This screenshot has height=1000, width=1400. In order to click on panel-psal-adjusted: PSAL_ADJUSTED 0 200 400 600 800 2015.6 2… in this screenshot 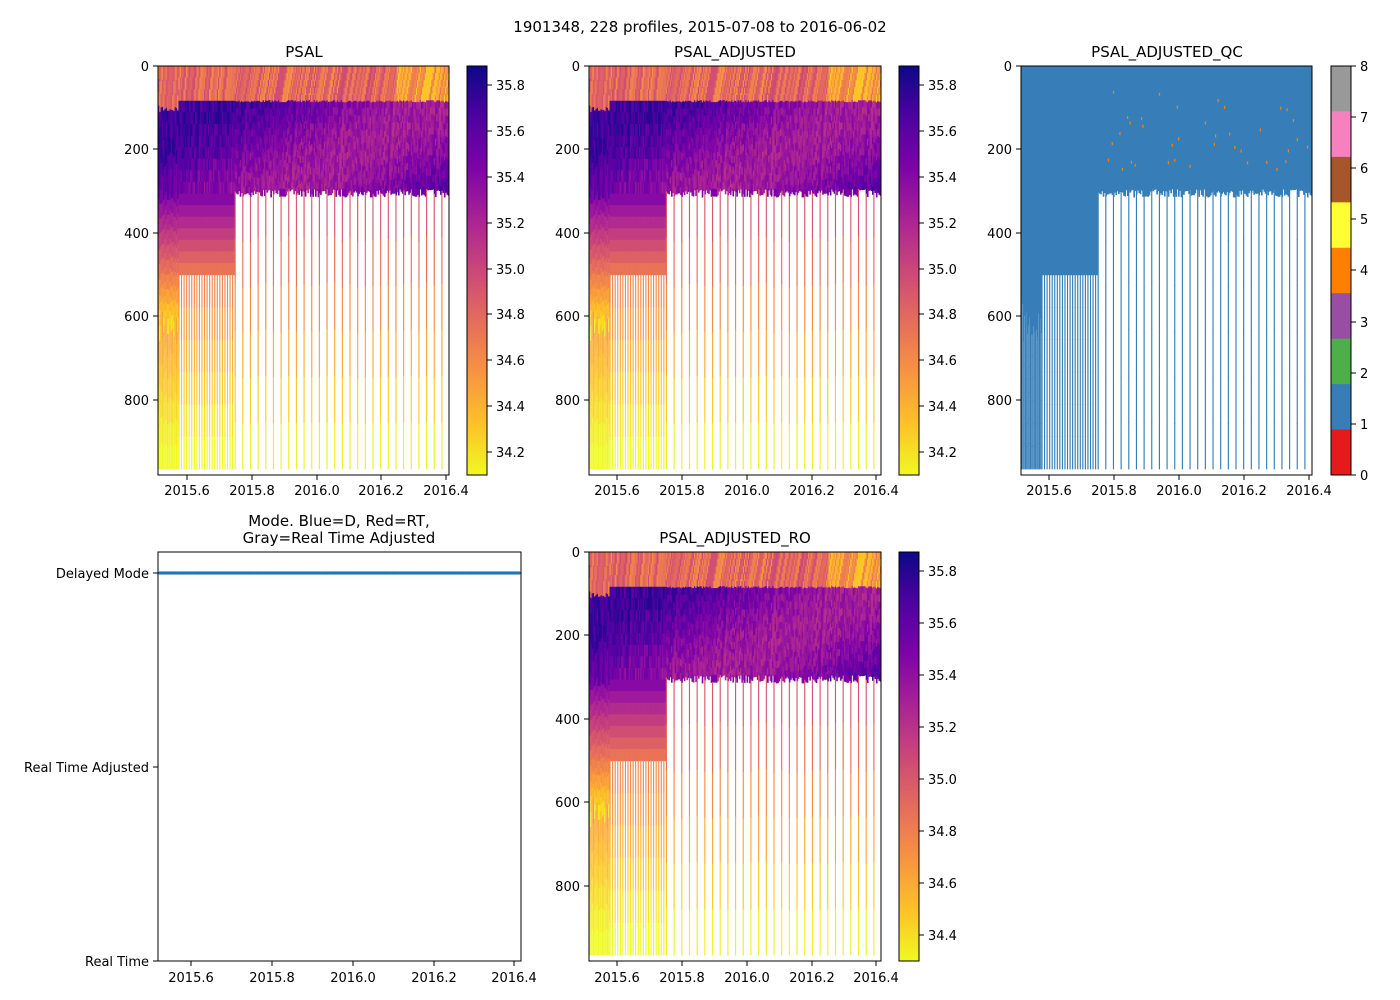, I will do `click(756, 271)`.